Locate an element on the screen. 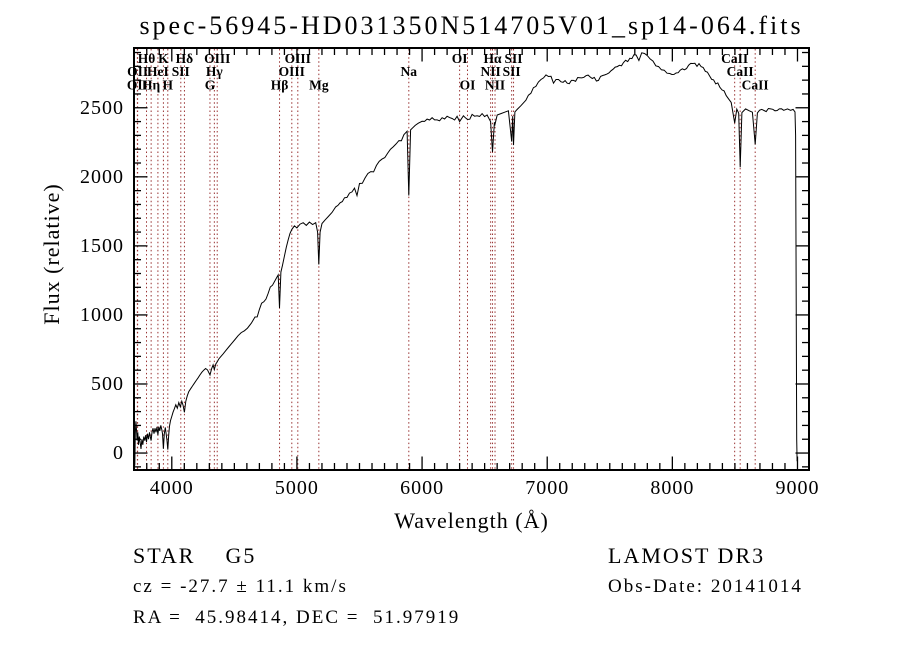 This screenshot has width=900, height=649. y-tick-label: 2500 is located at coordinates (102, 107).